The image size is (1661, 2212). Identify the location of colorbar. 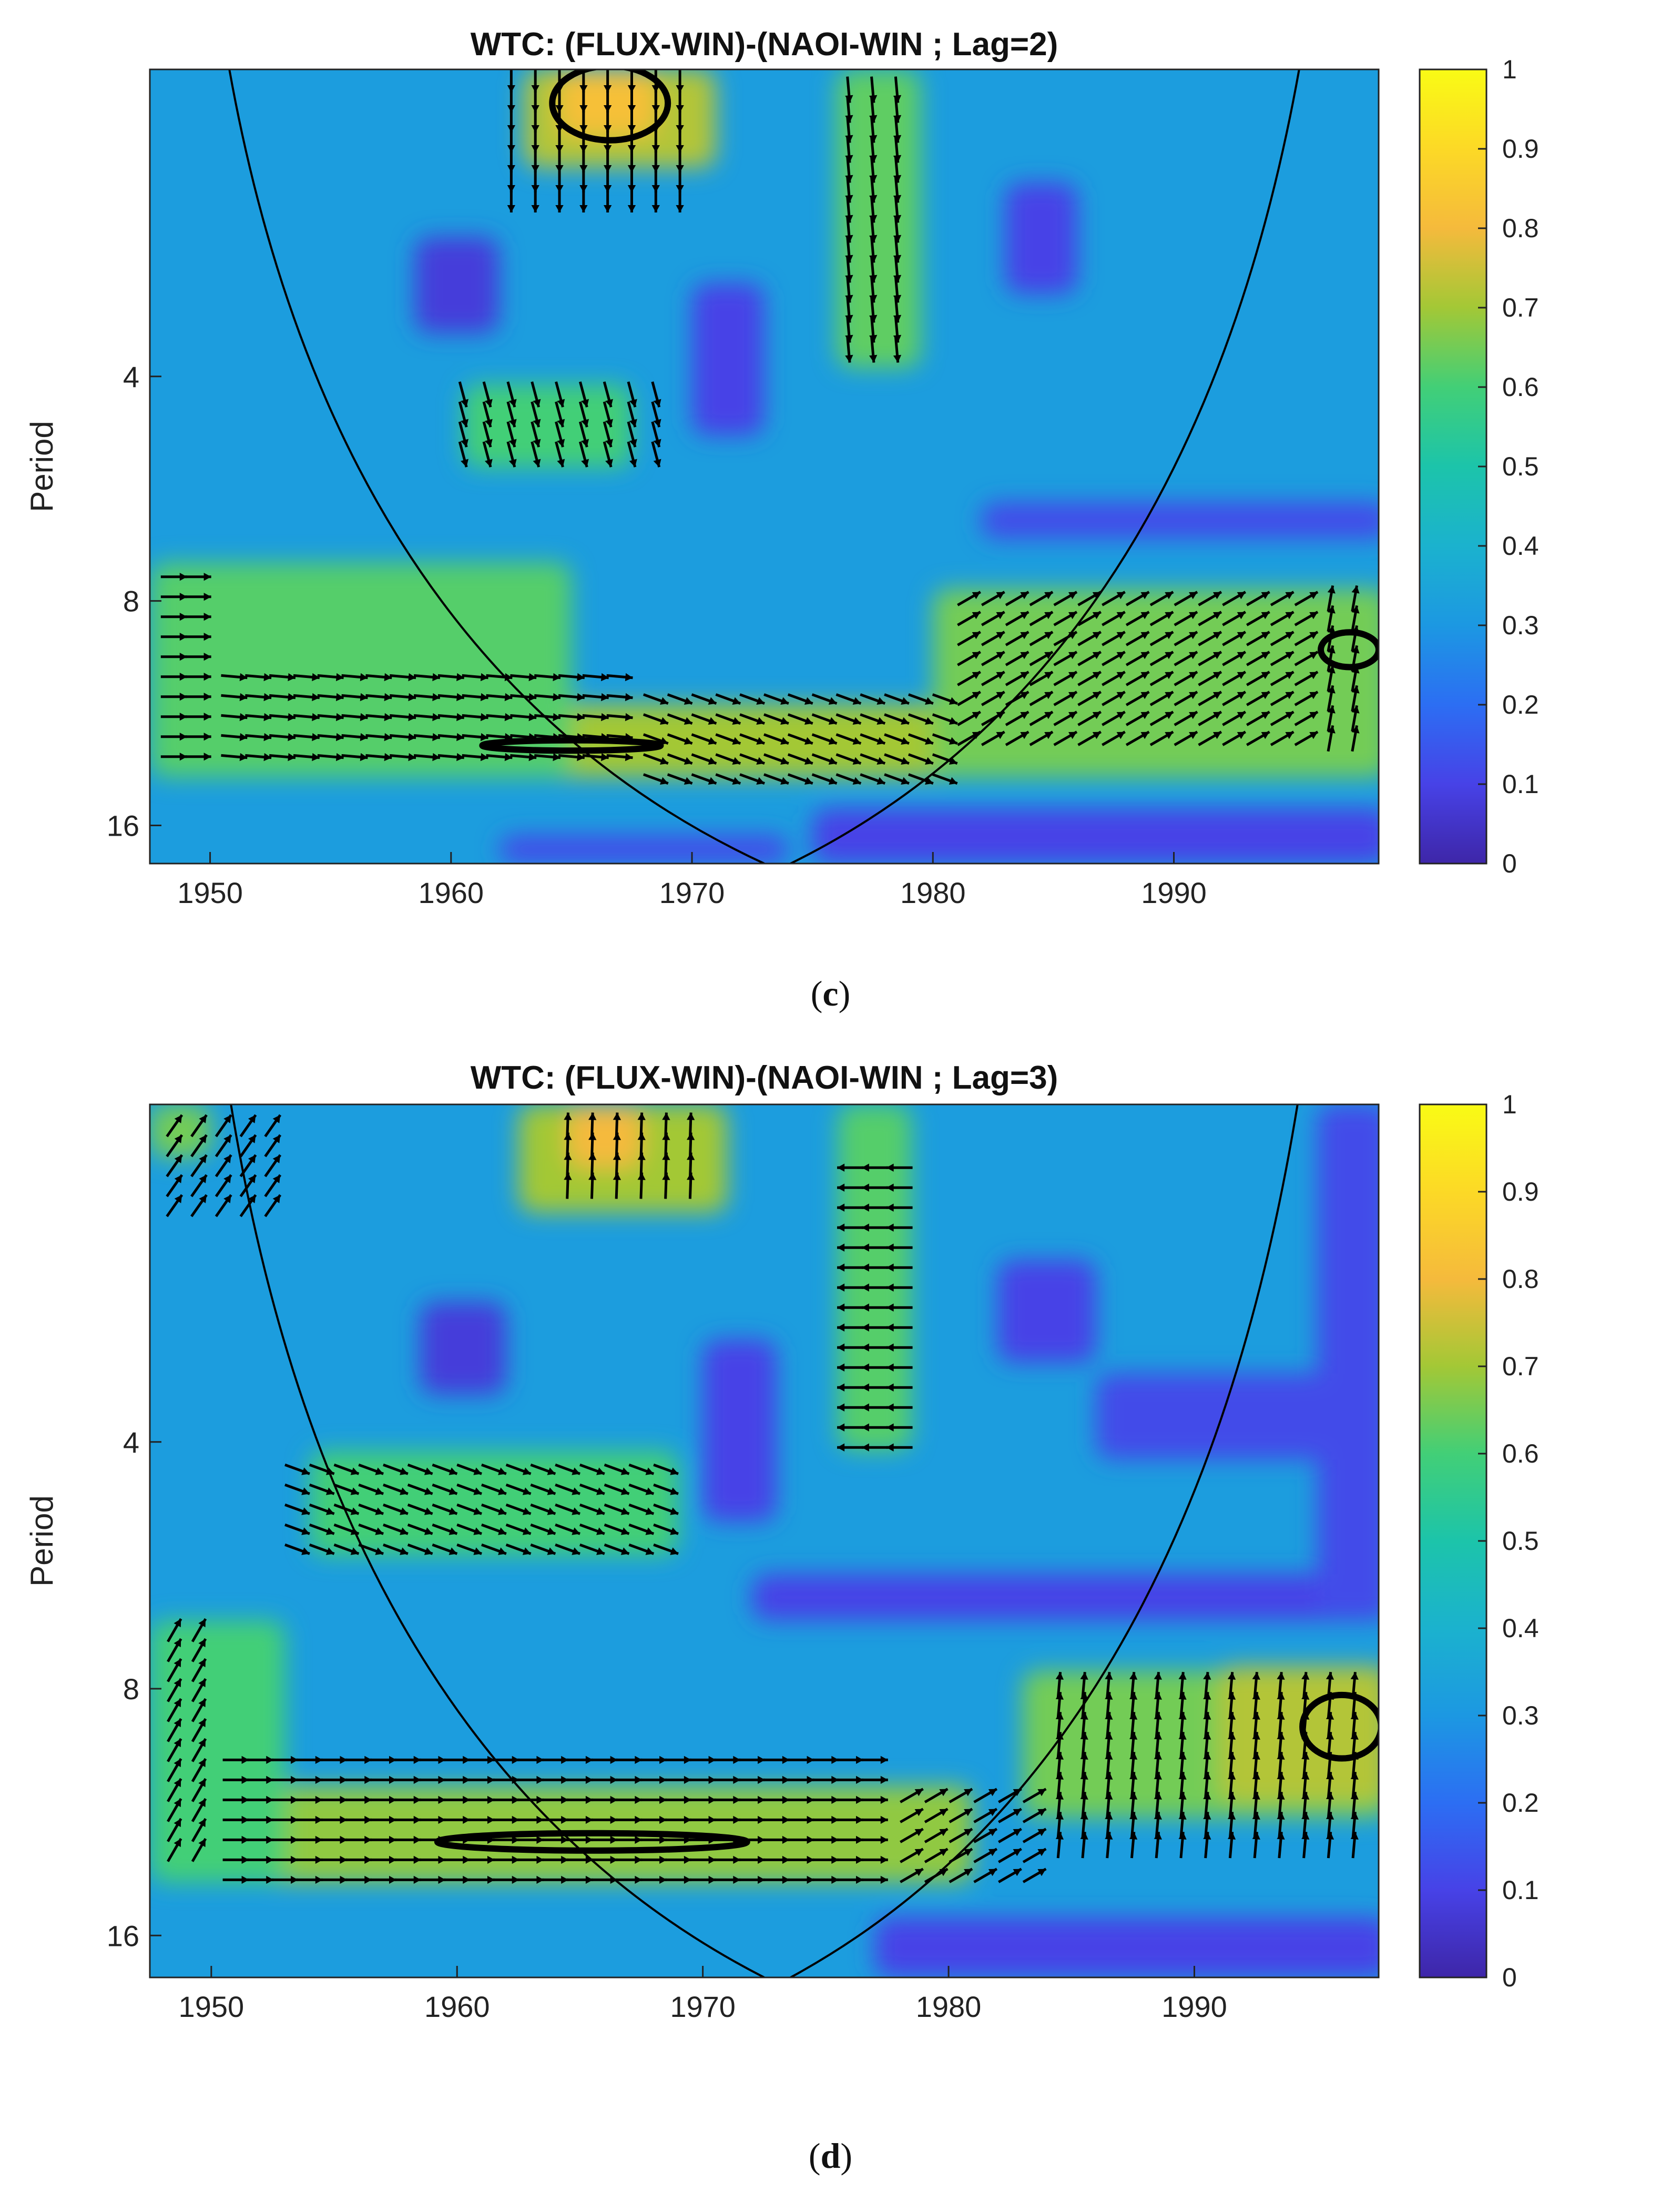
(1453, 1541).